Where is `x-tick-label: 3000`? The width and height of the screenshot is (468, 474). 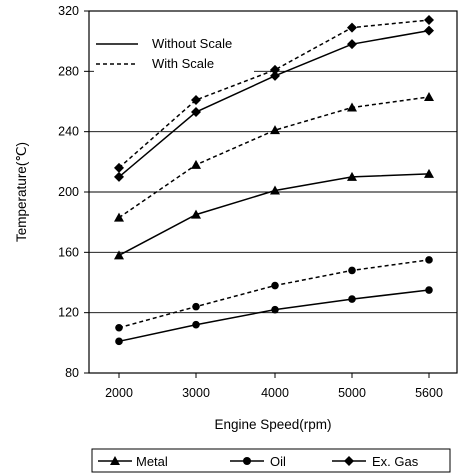
x-tick-label: 3000 is located at coordinates (196, 393).